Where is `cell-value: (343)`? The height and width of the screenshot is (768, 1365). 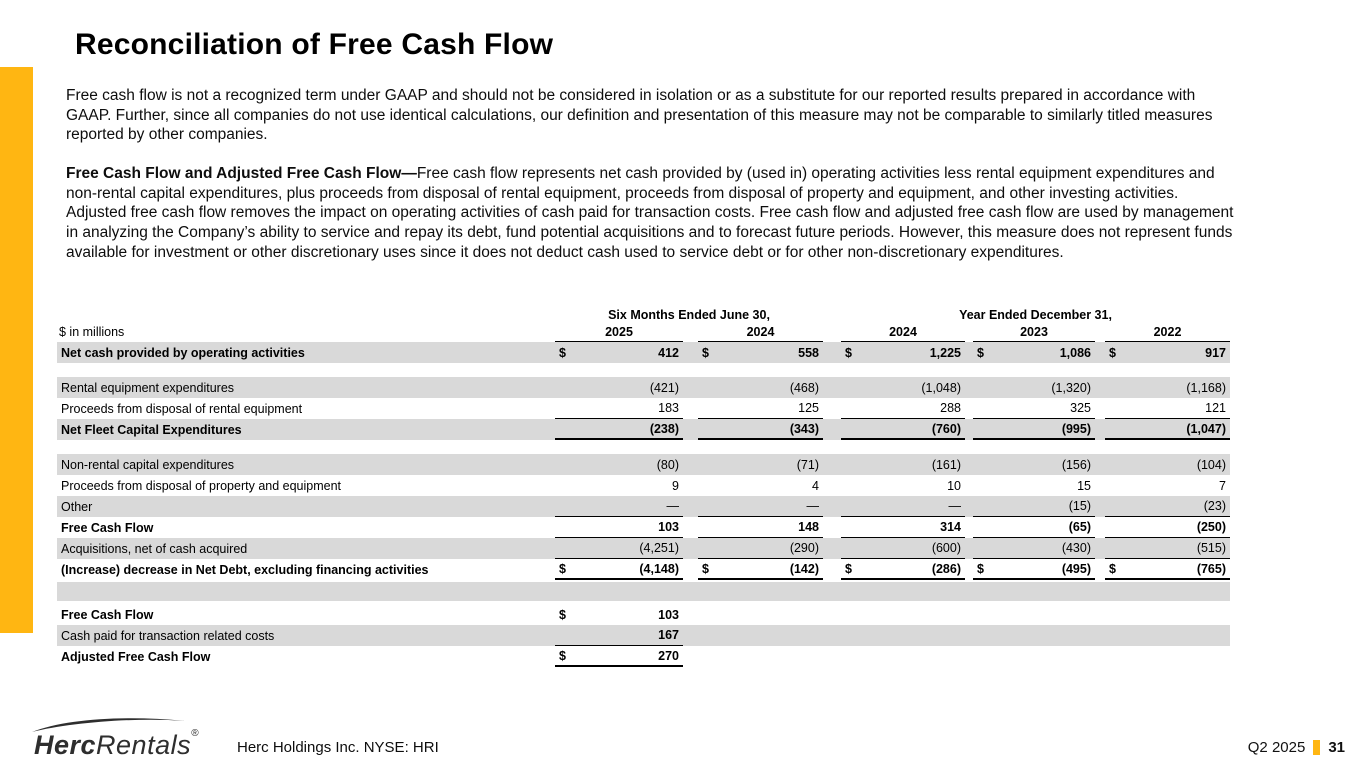 cell-value: (343) is located at coordinates (760, 429).